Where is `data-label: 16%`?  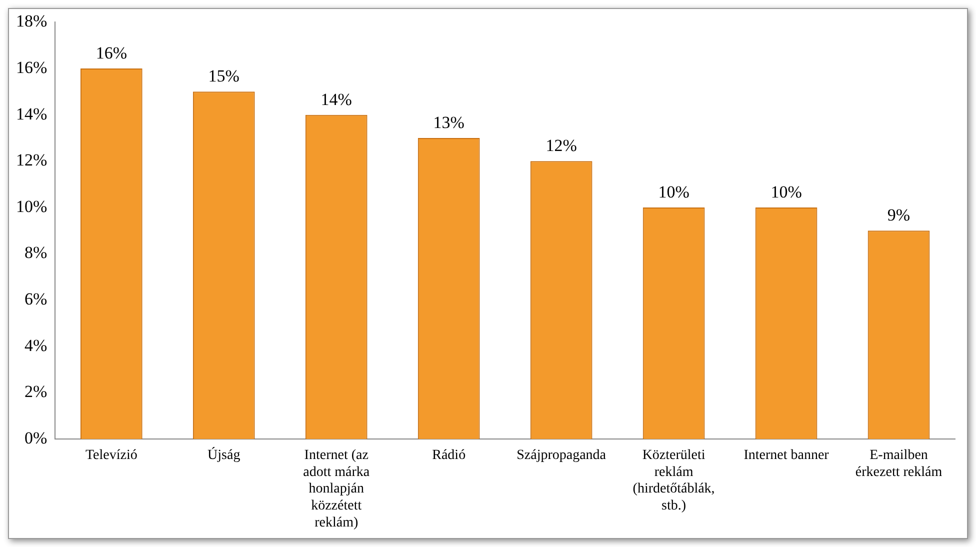 data-label: 16% is located at coordinates (111, 52).